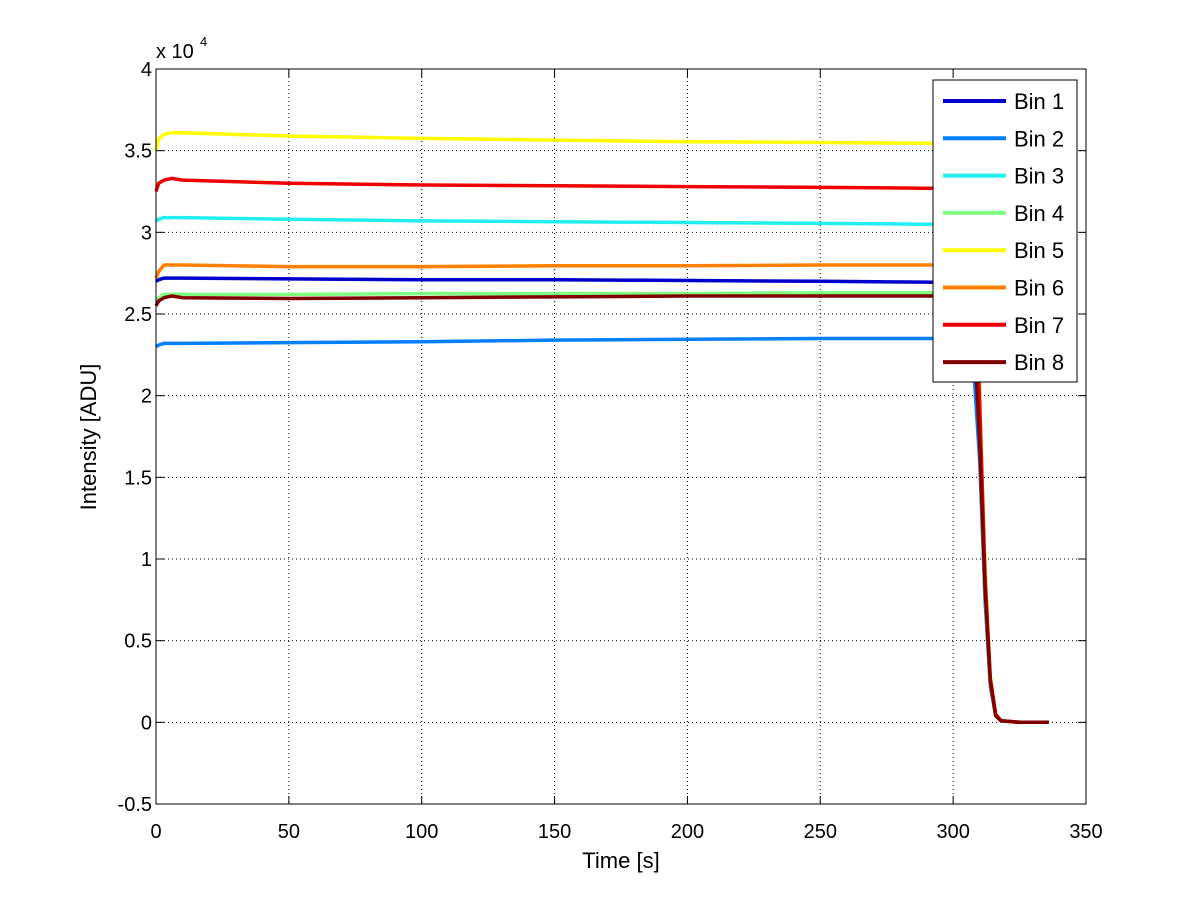 This screenshot has height=901, width=1200. Describe the element at coordinates (1039, 325) in the screenshot. I see `legend-label-bin-7: Bin 7` at that location.